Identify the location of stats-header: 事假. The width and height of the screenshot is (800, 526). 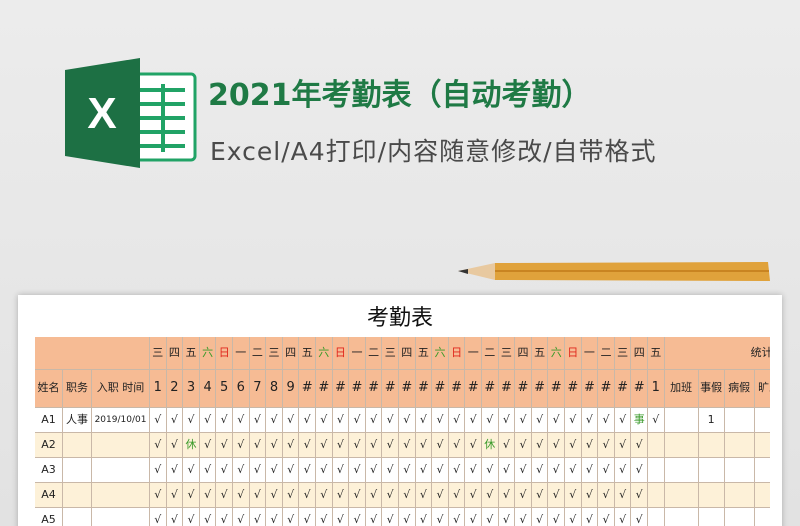
(711, 389).